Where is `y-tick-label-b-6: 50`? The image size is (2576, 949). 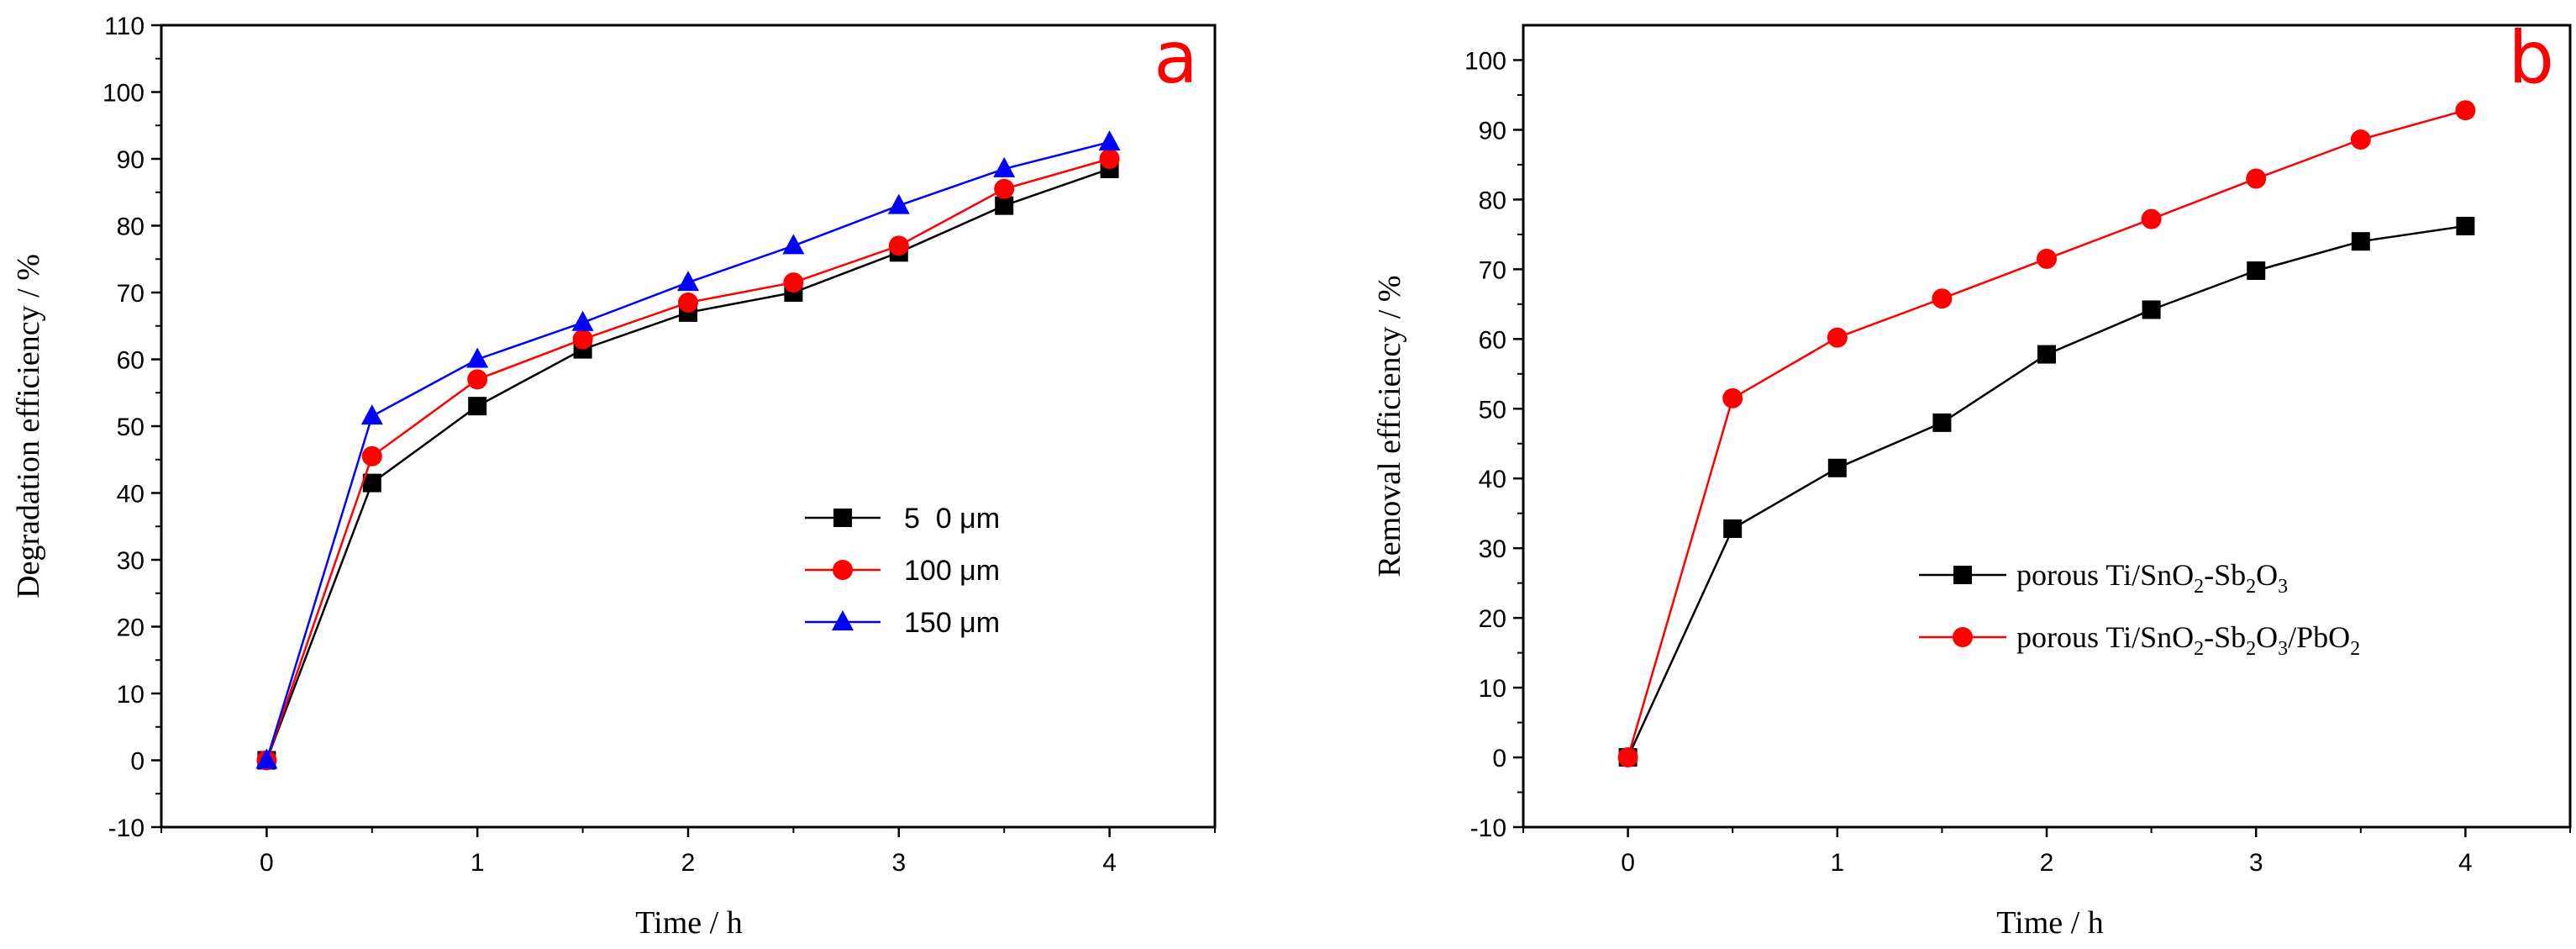
y-tick-label-b-6: 50 is located at coordinates (1492, 410).